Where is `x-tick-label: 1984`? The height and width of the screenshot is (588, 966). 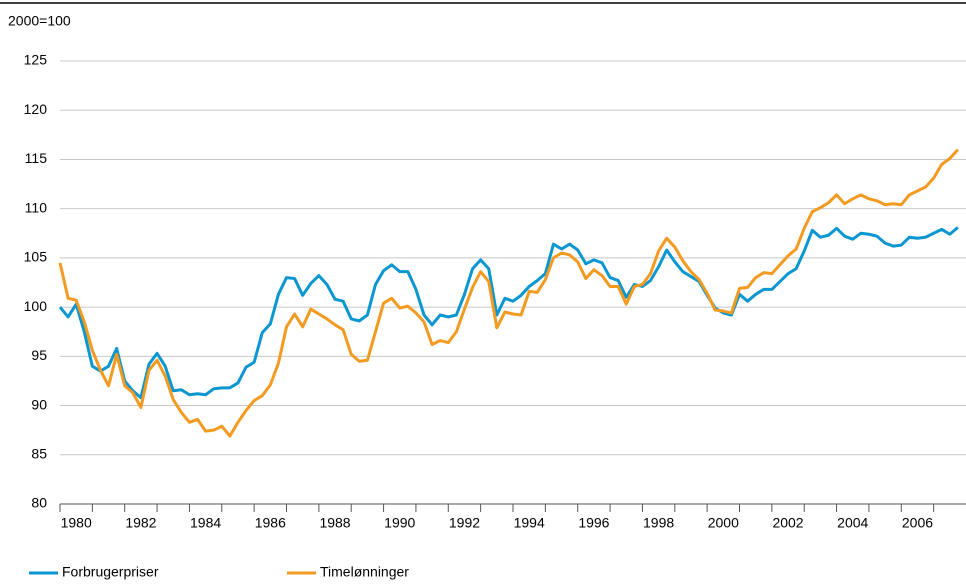 x-tick-label: 1984 is located at coordinates (205, 523).